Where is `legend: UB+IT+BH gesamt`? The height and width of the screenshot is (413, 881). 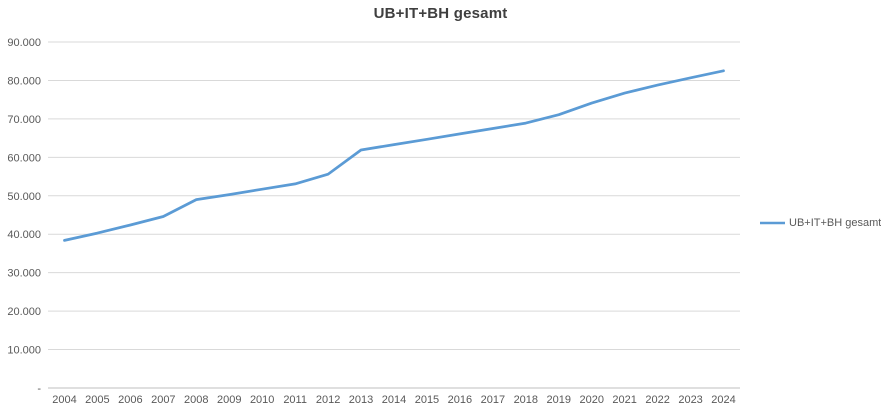
legend: UB+IT+BH gesamt is located at coordinates (820, 223).